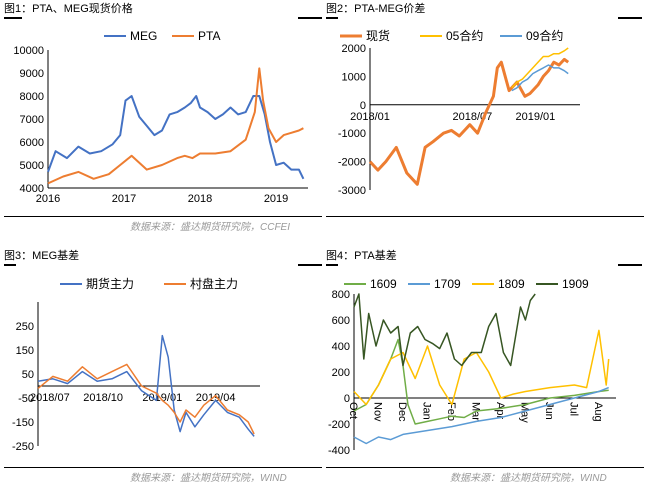  I want to click on figure-1-bottom-rule, so click(163, 216).